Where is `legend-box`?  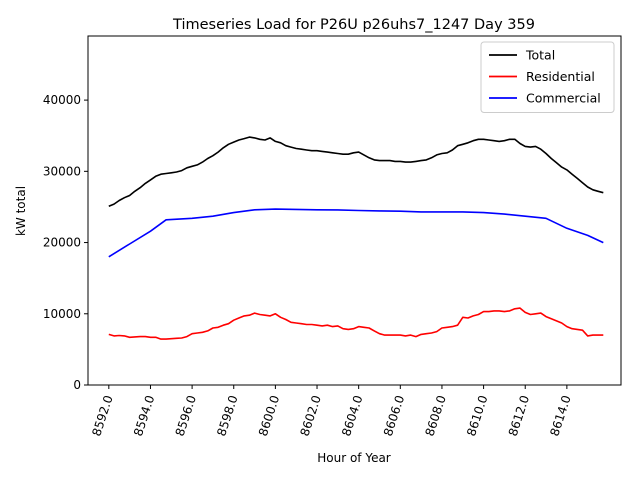
legend-box is located at coordinates (547, 77).